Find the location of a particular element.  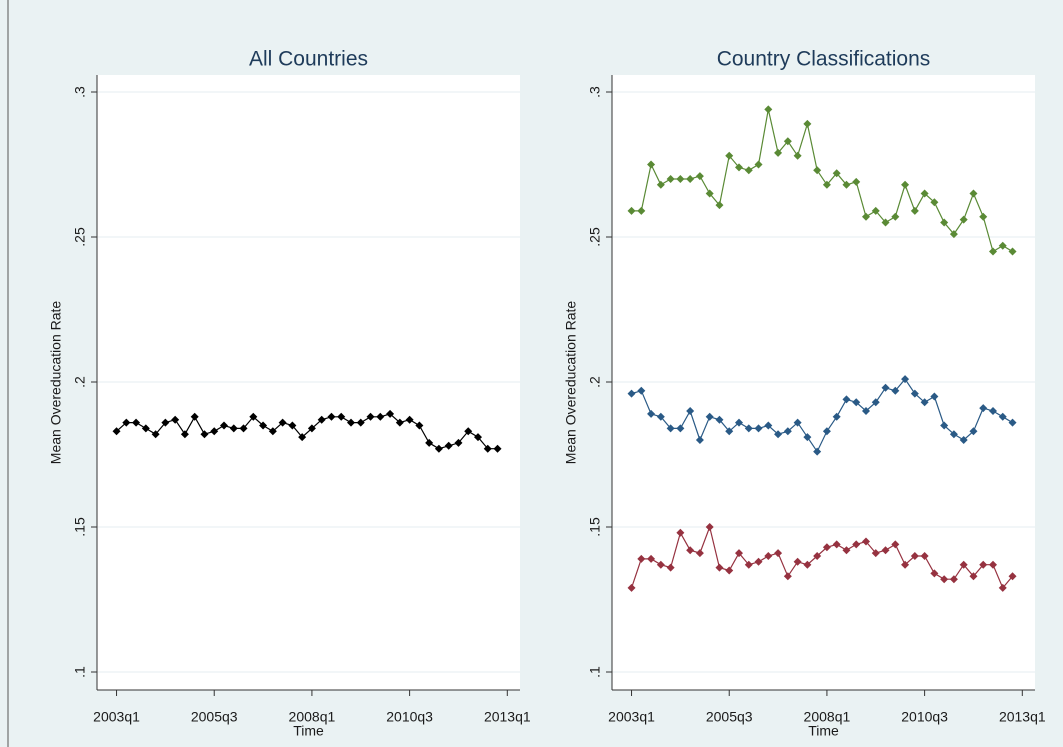

chart-title: Country Classifications is located at coordinates (824, 59).